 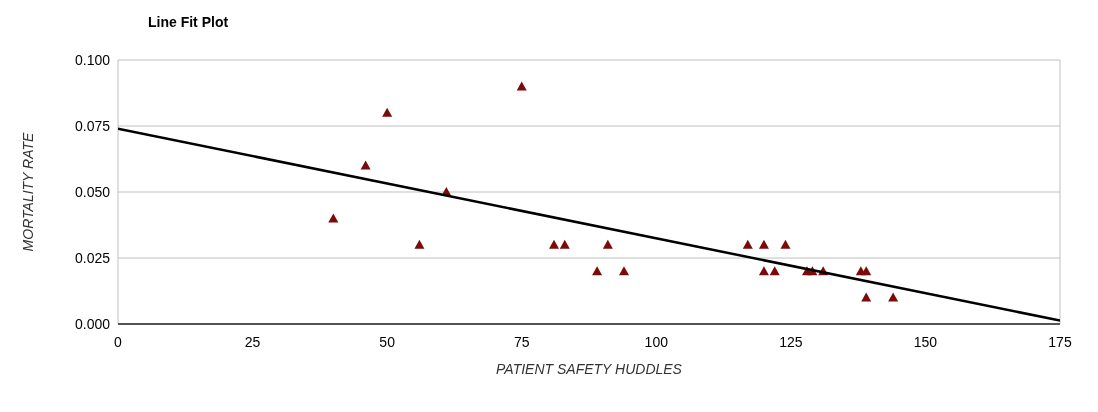 What do you see at coordinates (387, 342) in the screenshot?
I see `x-tick-label: 50` at bounding box center [387, 342].